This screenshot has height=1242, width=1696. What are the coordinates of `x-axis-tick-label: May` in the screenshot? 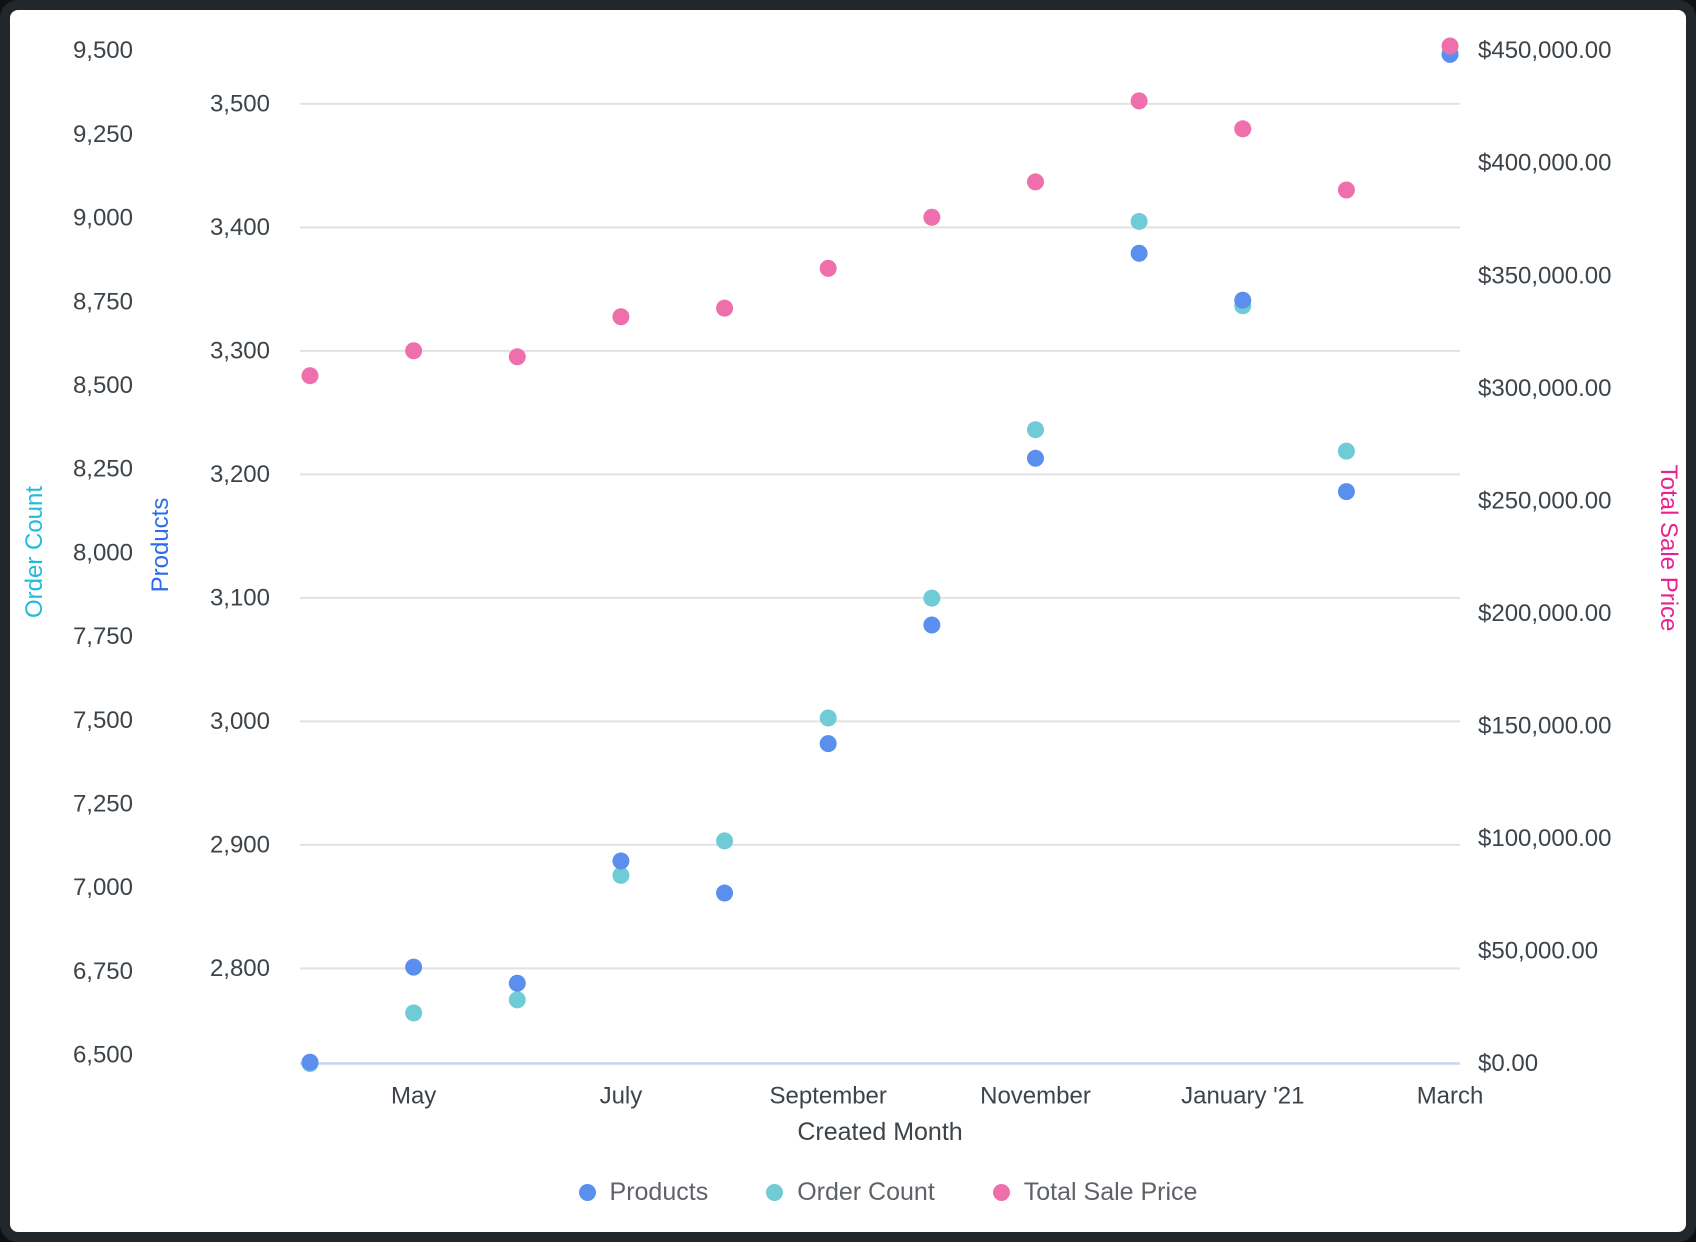 It's located at (413, 1096).